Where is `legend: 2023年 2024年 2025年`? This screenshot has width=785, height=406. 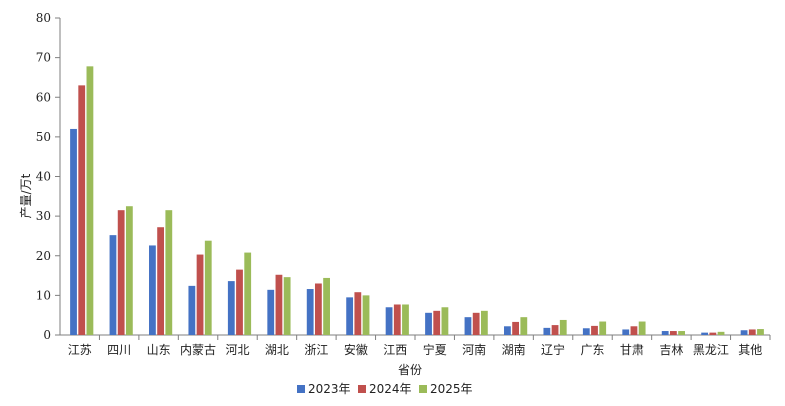 legend: 2023年 2024年 2025年 is located at coordinates (385, 389).